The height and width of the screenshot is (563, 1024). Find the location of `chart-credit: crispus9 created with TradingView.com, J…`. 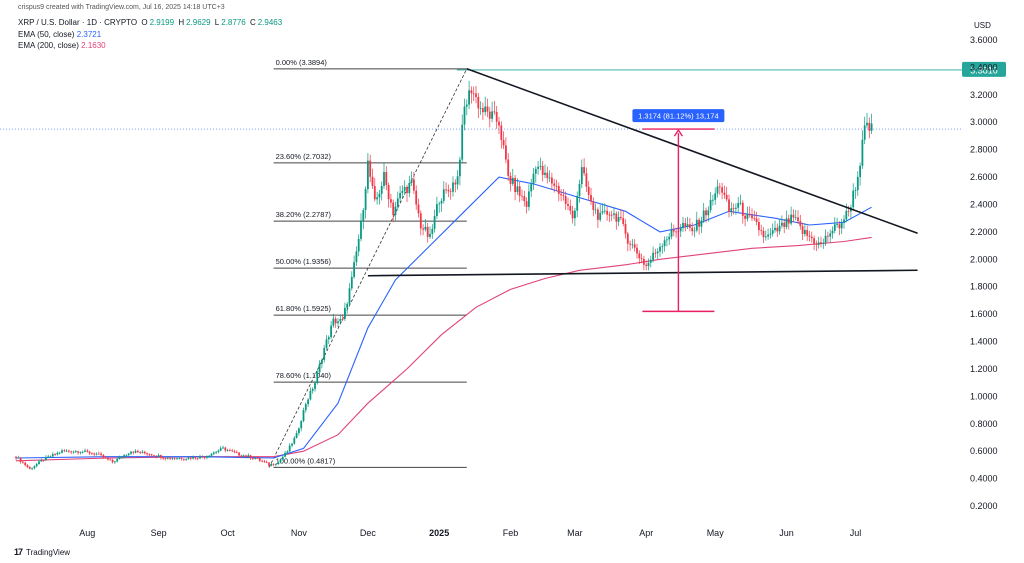

chart-credit: crispus9 created with TradingView.com, J… is located at coordinates (121, 7).